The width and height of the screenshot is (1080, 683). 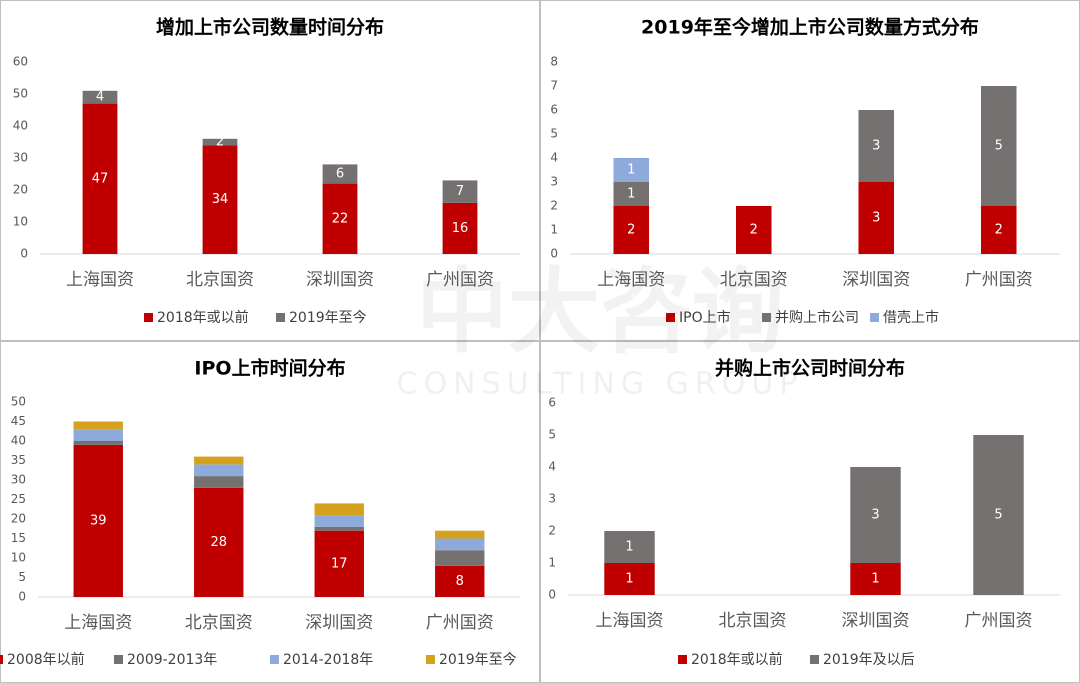 What do you see at coordinates (600, 311) in the screenshot?
I see `watermark: 中大咨询` at bounding box center [600, 311].